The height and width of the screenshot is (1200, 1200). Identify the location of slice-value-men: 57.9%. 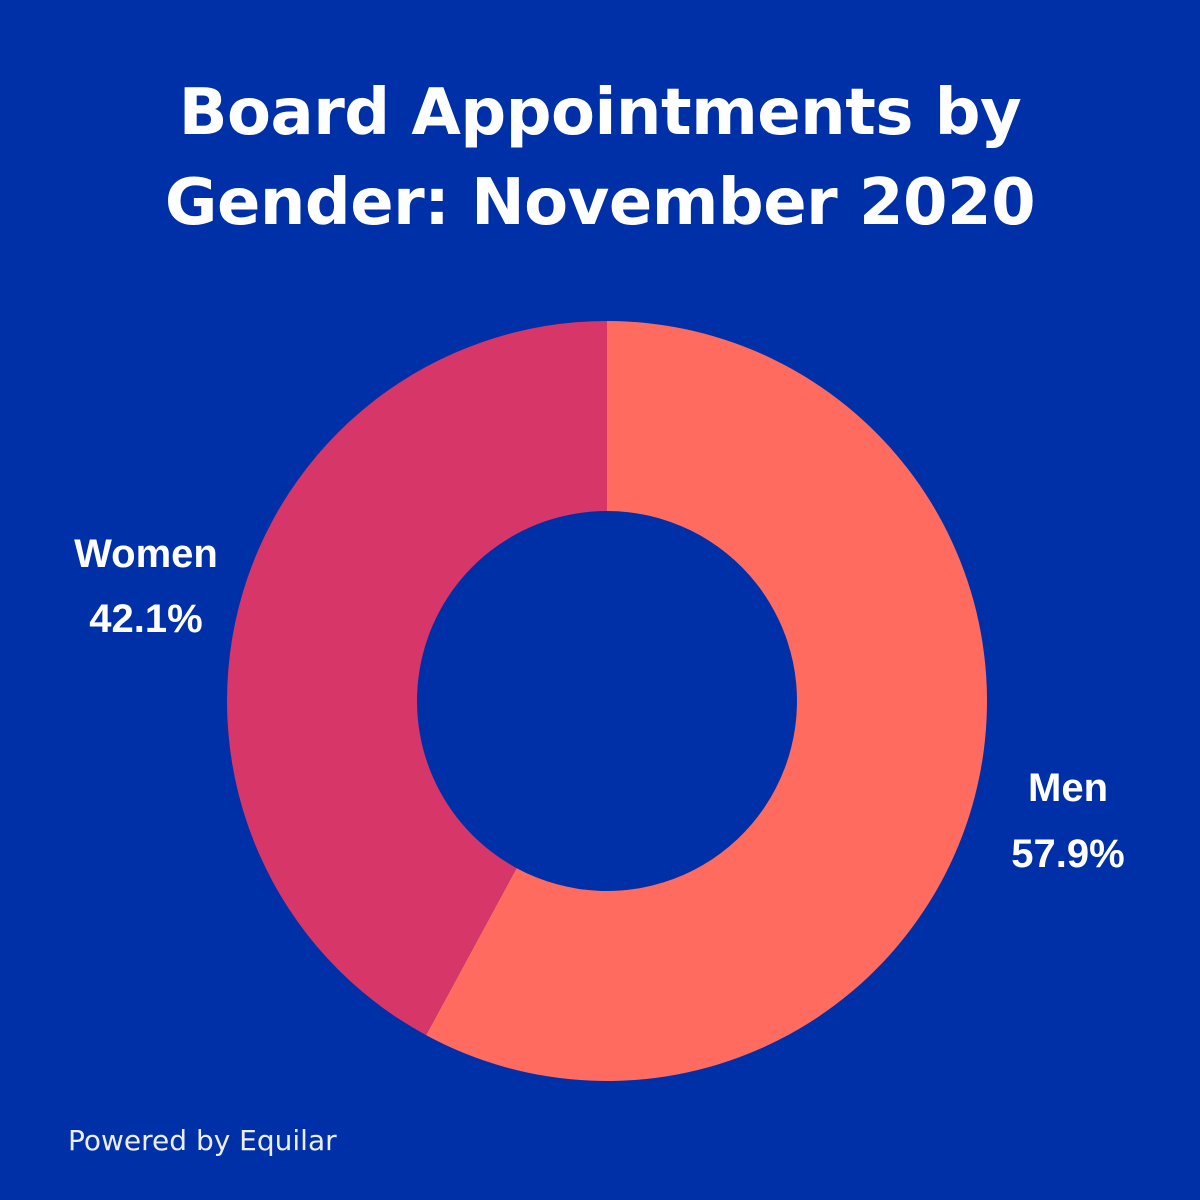
(1067, 854).